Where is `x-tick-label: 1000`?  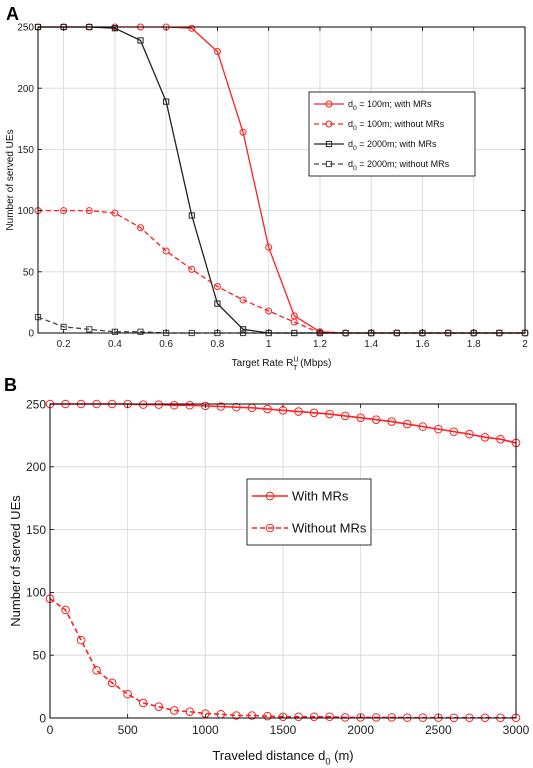
x-tick-label: 1000 is located at coordinates (205, 730).